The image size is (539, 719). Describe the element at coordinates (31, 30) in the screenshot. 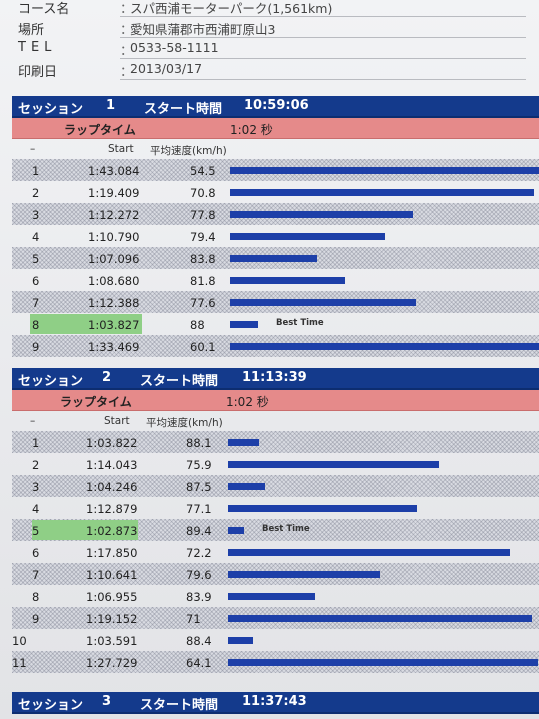

I see `location-label: 場所` at that location.